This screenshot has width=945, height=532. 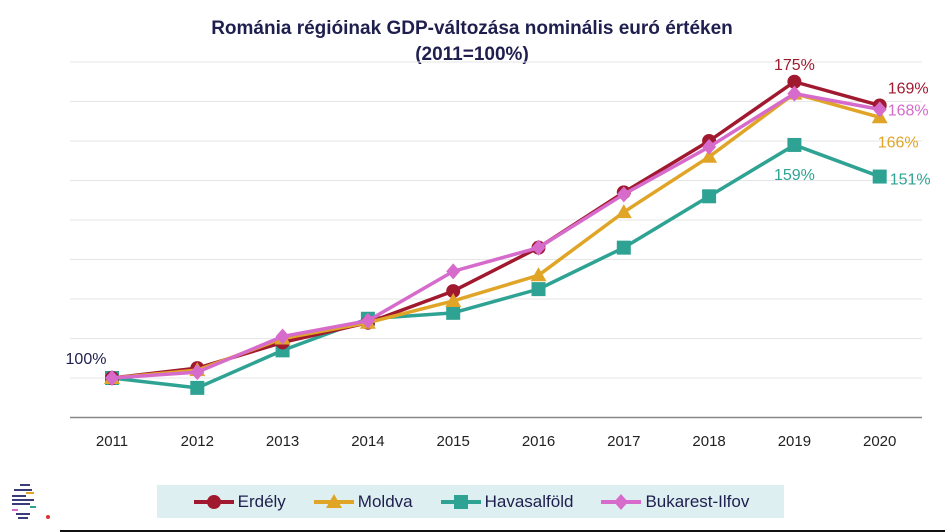 I want to click on x-tick-label: 2012, so click(x=197, y=441).